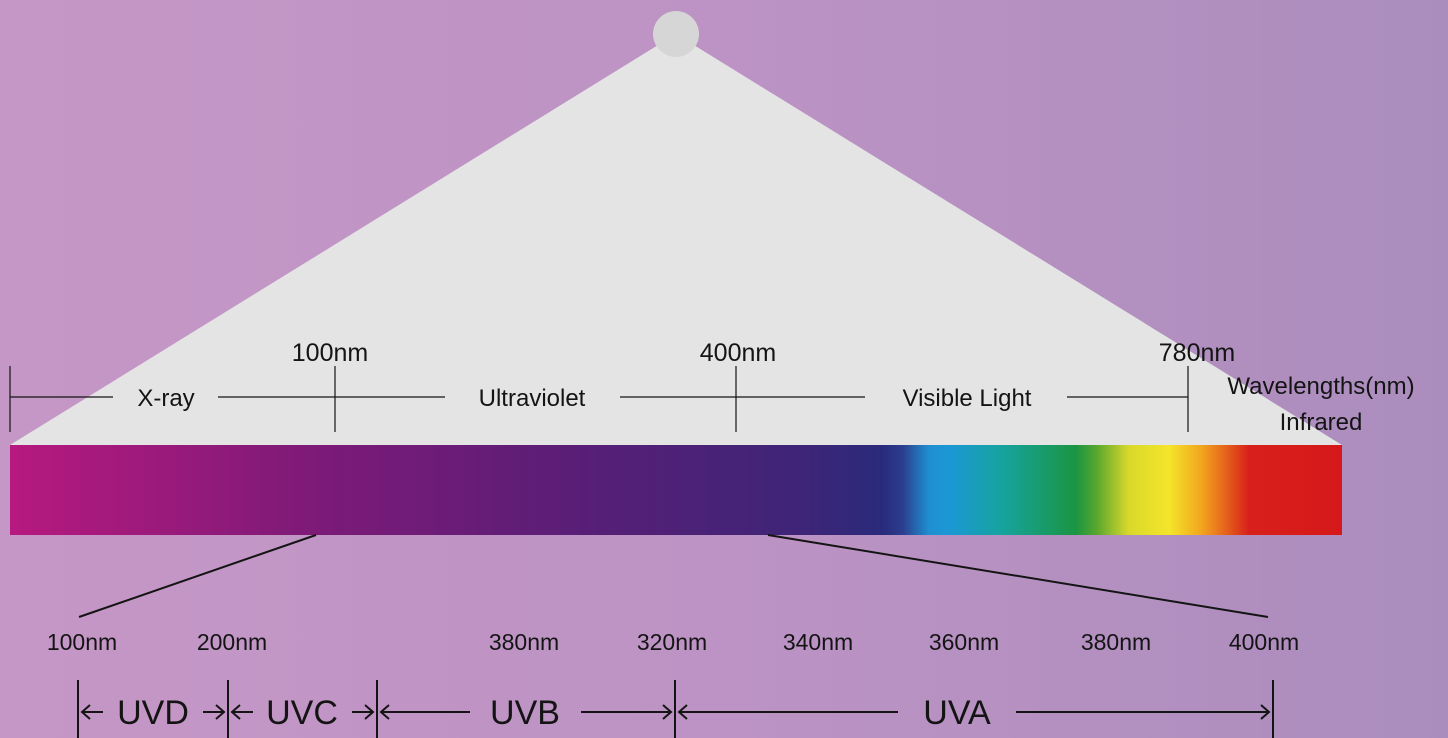 The height and width of the screenshot is (738, 1448). I want to click on uv-band-brackets, so click(675, 709).